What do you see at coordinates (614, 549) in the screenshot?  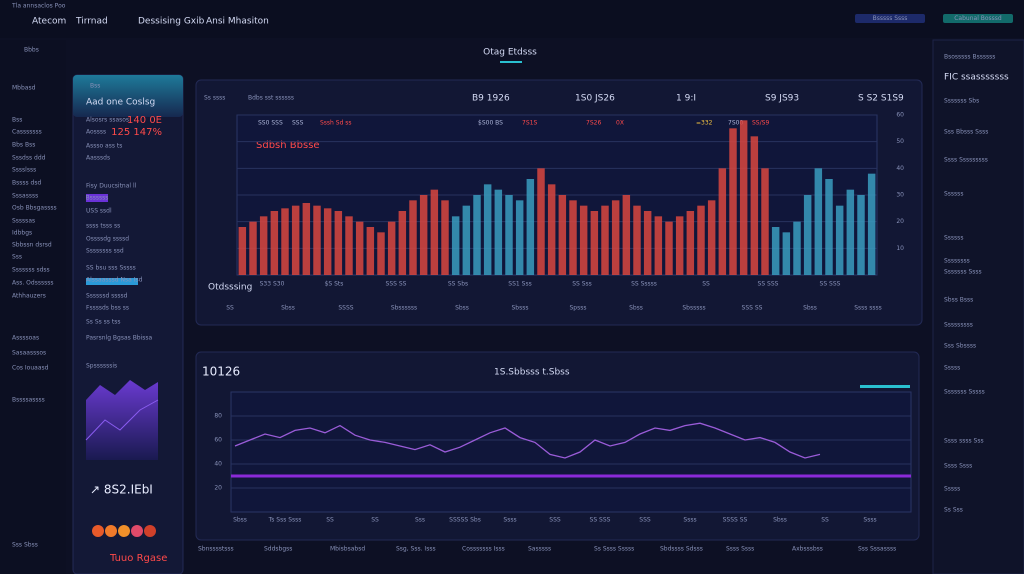 I see `footer-item: Ss Ssss Sssss` at bounding box center [614, 549].